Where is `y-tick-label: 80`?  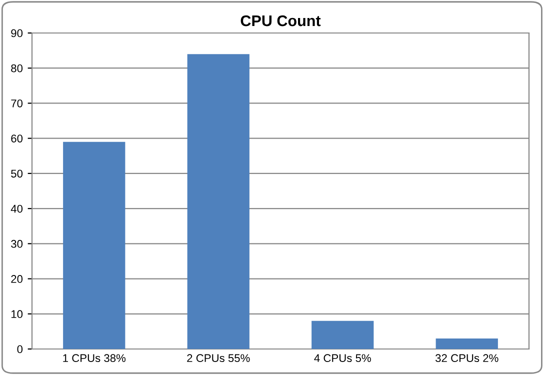 y-tick-label: 80 is located at coordinates (17, 68).